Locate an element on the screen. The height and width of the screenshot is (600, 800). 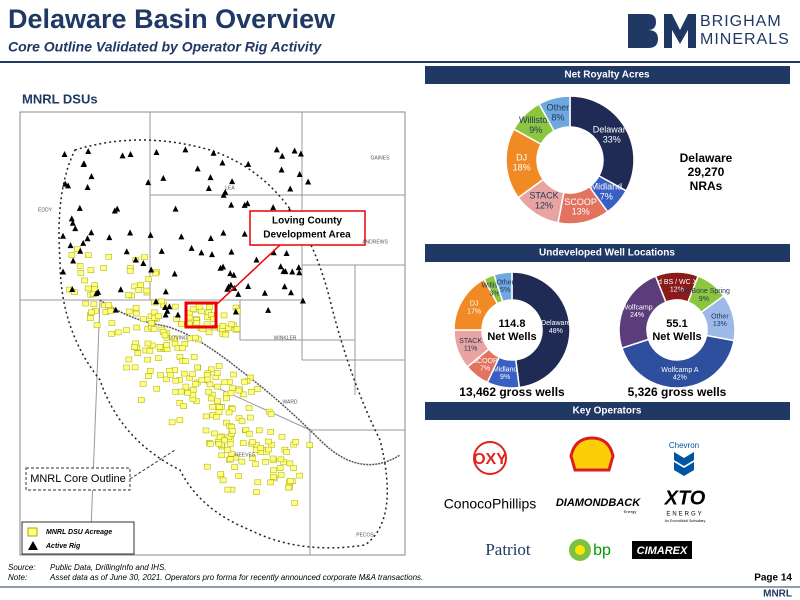
logo: BRIGHAM MINERALS is located at coordinates (708, 30).